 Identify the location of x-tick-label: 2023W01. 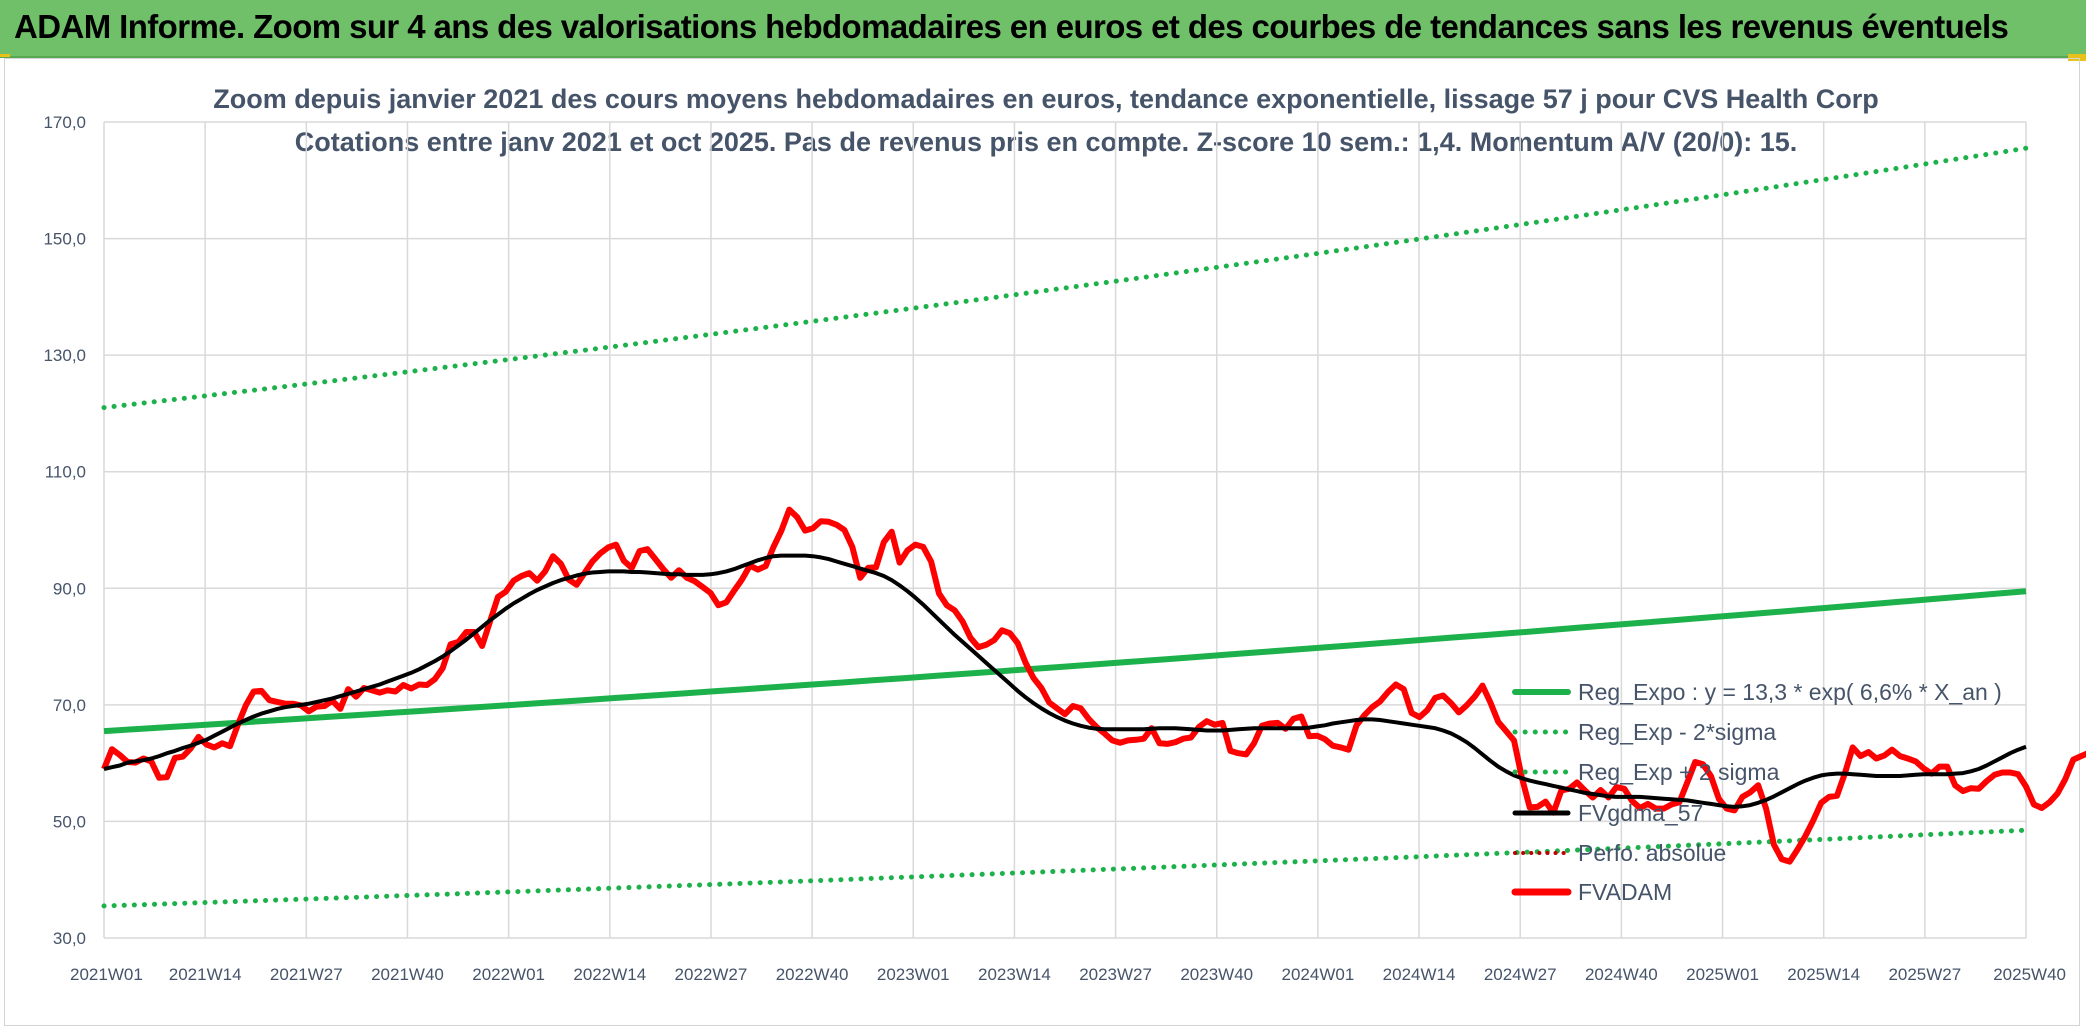
(913, 974).